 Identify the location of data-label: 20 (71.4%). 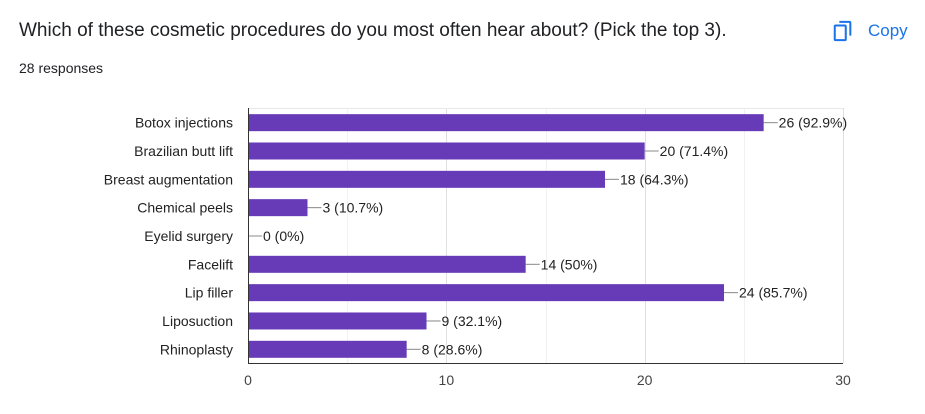
(694, 151).